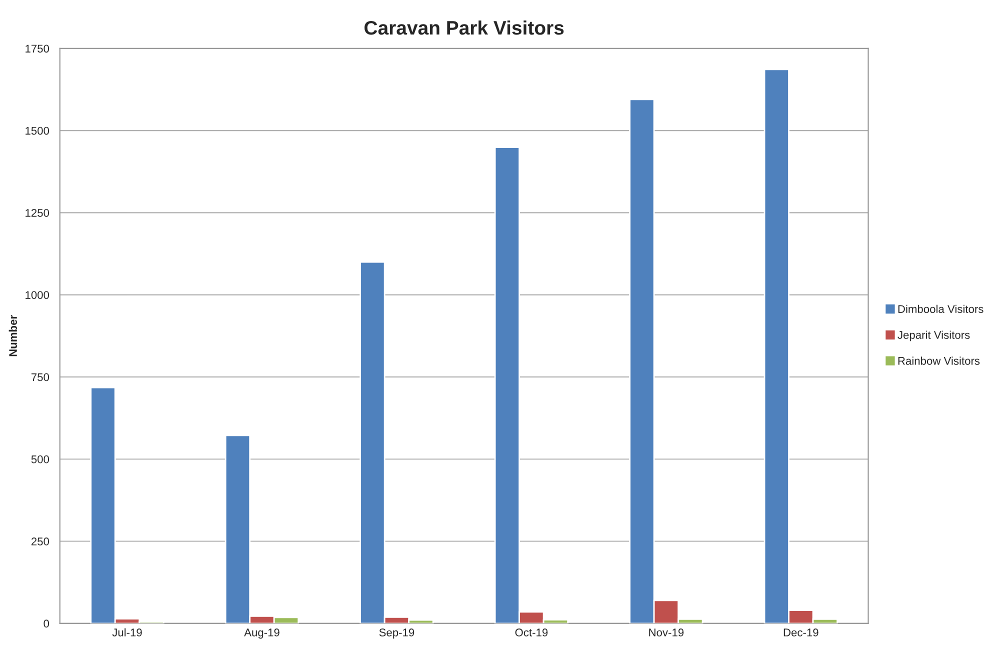 The height and width of the screenshot is (646, 998). What do you see at coordinates (666, 632) in the screenshot?
I see `x-tick-label: Nov-19` at bounding box center [666, 632].